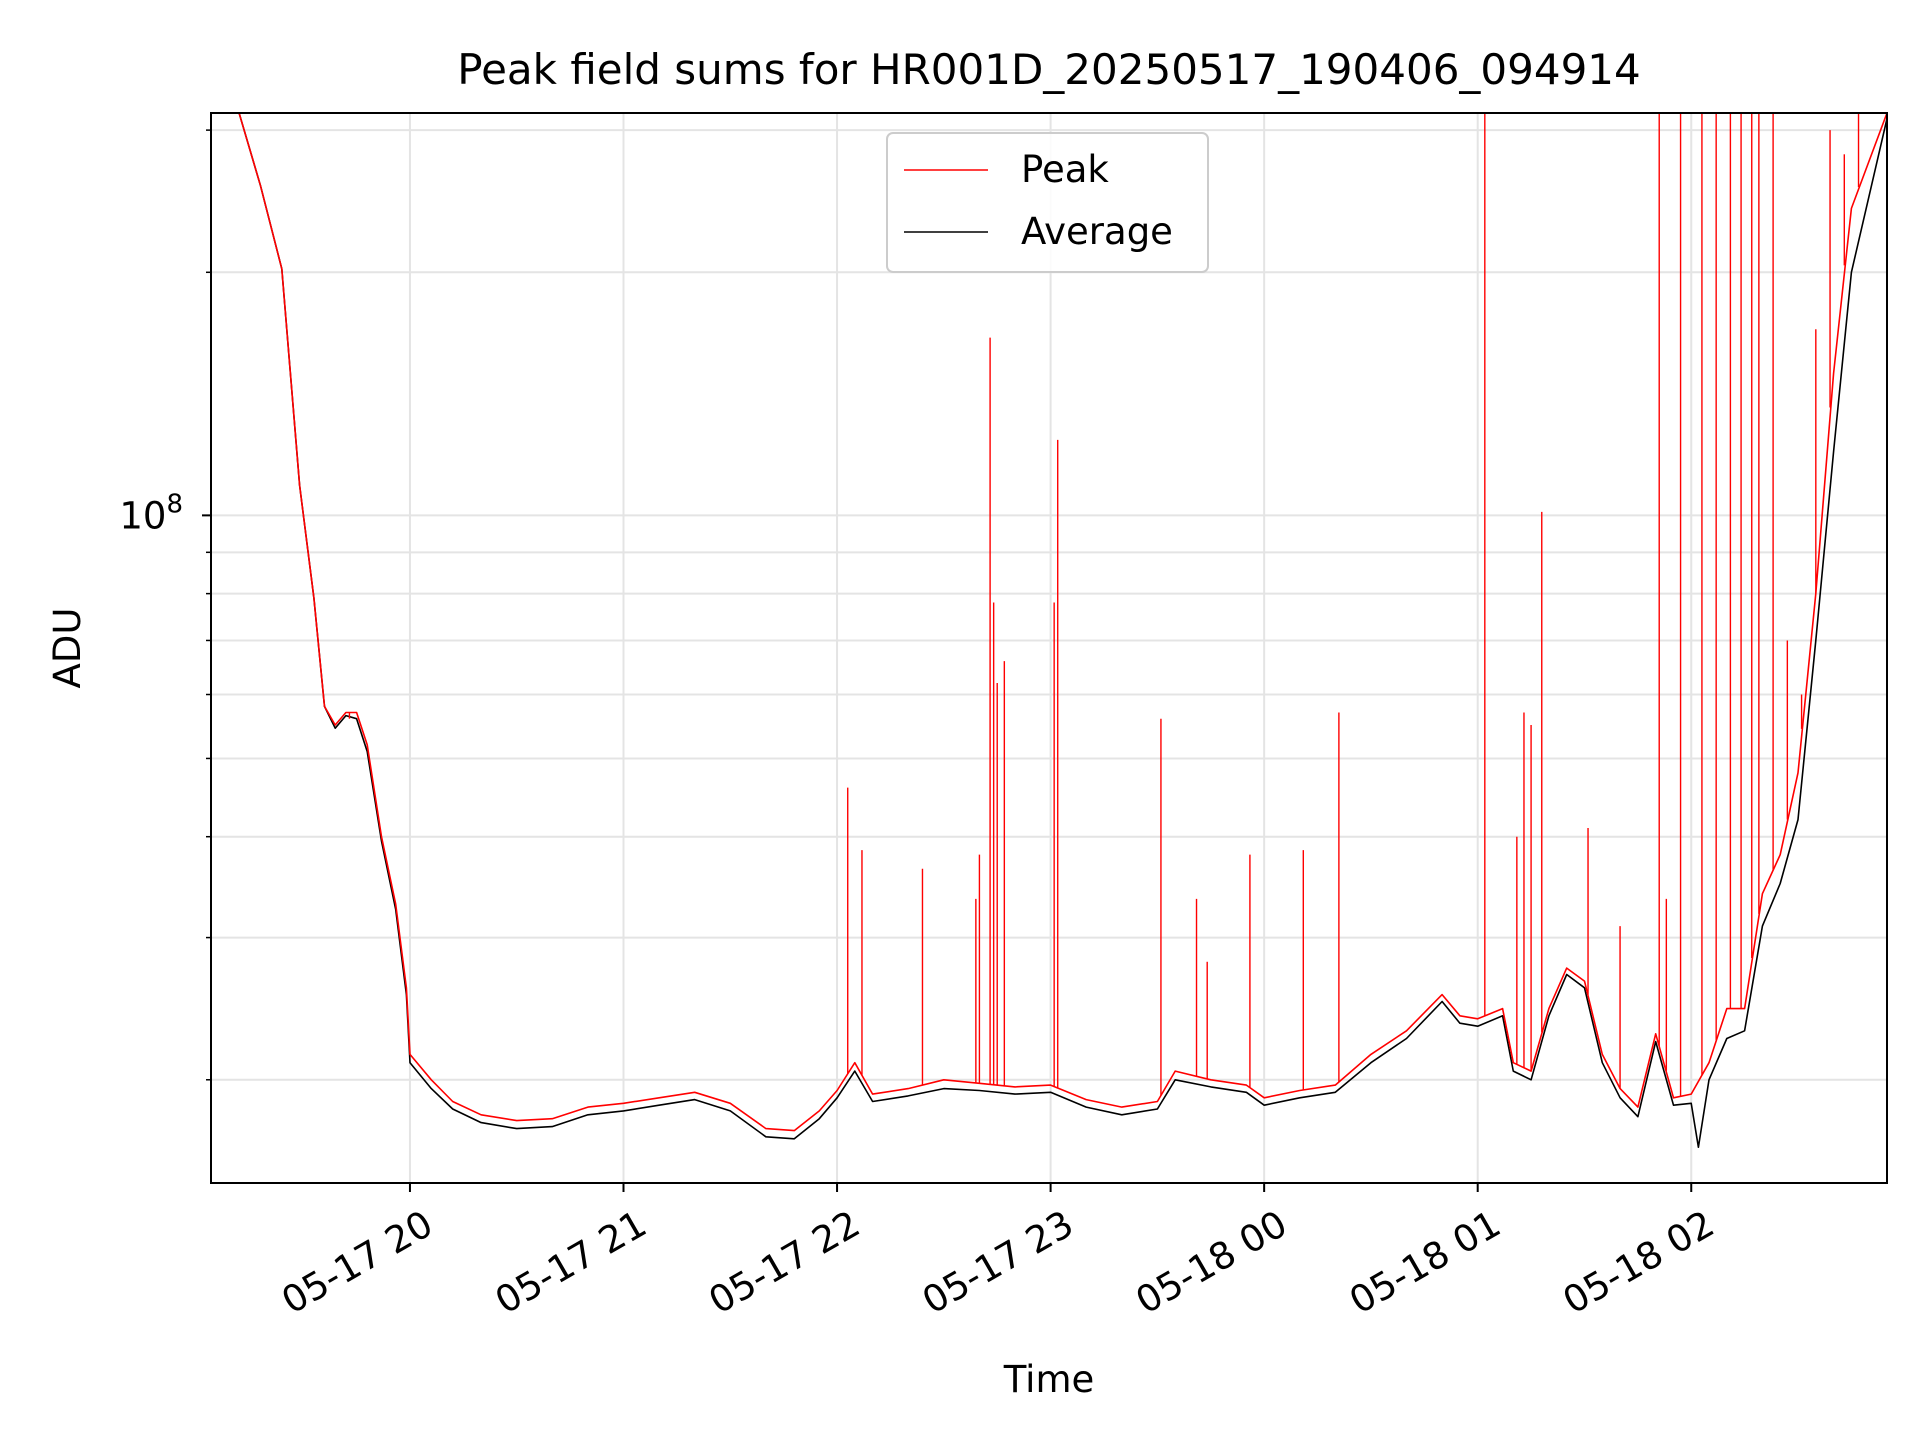  I want to click on legend: Peak Average, so click(1047, 202).